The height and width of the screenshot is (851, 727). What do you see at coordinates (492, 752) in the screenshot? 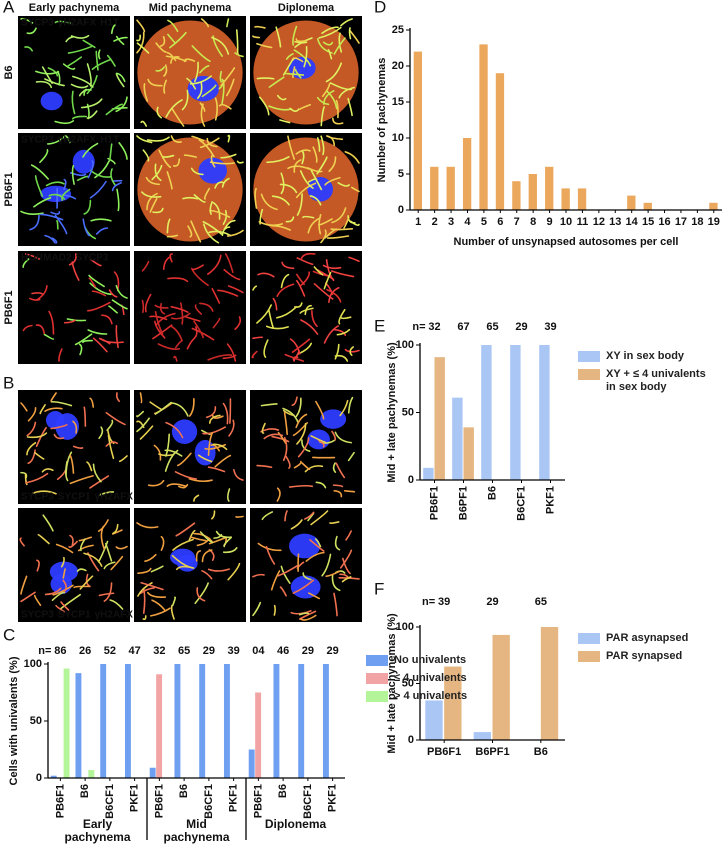
I see `x-tick-label: B6PF1` at bounding box center [492, 752].